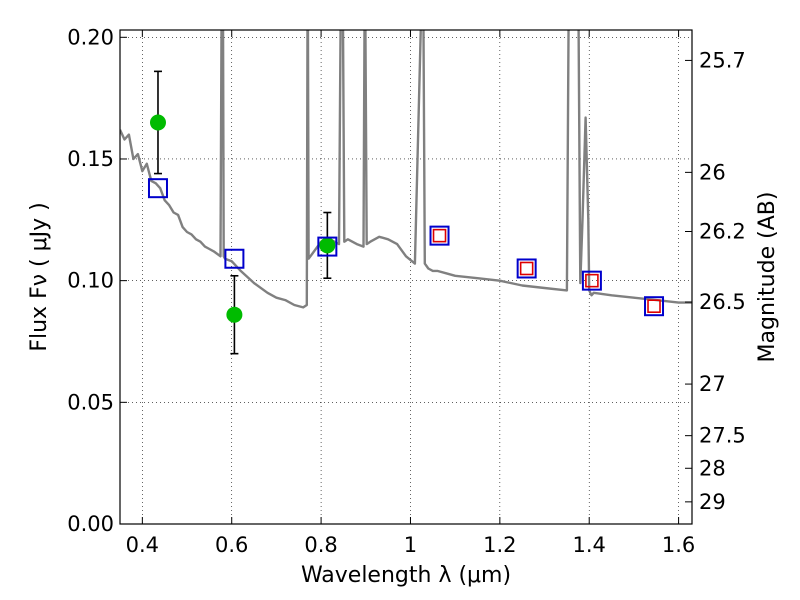  What do you see at coordinates (90, 524) in the screenshot?
I see `y-tick-label: 0.00` at bounding box center [90, 524].